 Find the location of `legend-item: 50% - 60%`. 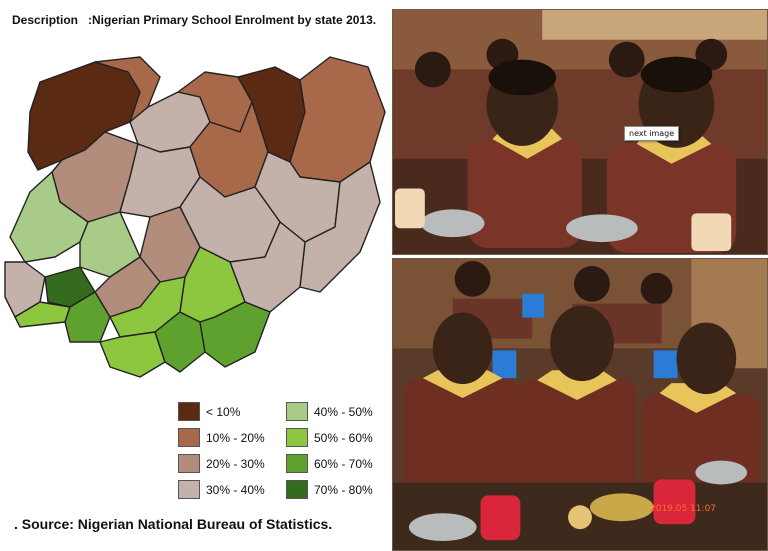

legend-item: 50% - 60% is located at coordinates (329, 437).